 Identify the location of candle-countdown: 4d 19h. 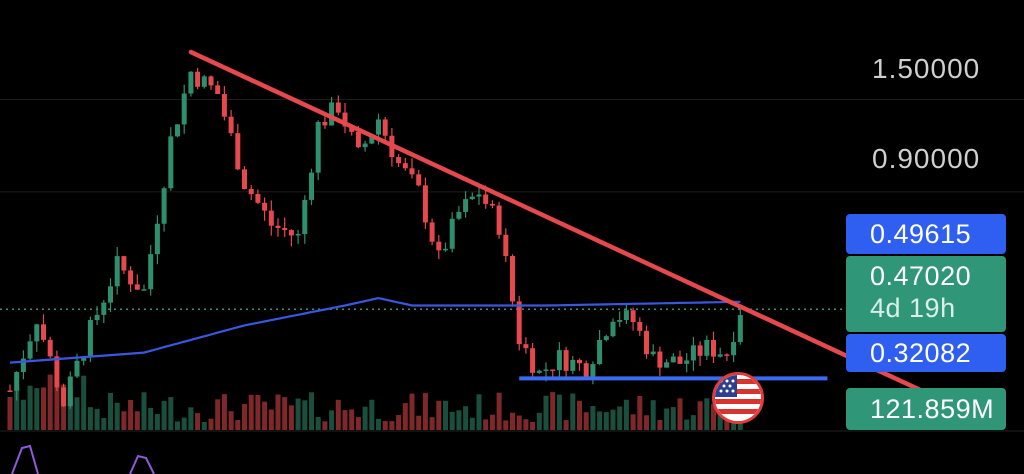
(913, 308).